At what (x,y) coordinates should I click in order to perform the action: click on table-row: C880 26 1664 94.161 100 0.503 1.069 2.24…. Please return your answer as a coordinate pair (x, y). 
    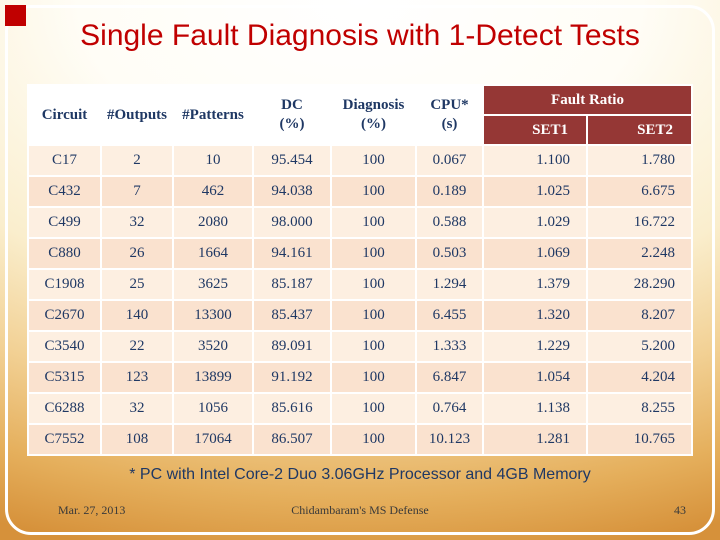
    Looking at the image, I should click on (360, 253).